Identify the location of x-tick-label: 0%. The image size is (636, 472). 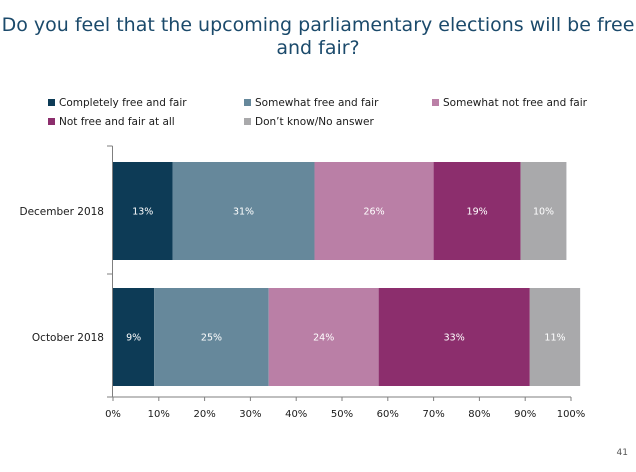
(113, 414).